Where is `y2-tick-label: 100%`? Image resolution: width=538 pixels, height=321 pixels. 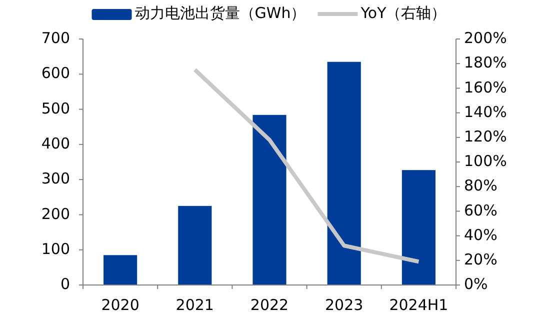 y2-tick-label: 100% is located at coordinates (485, 161).